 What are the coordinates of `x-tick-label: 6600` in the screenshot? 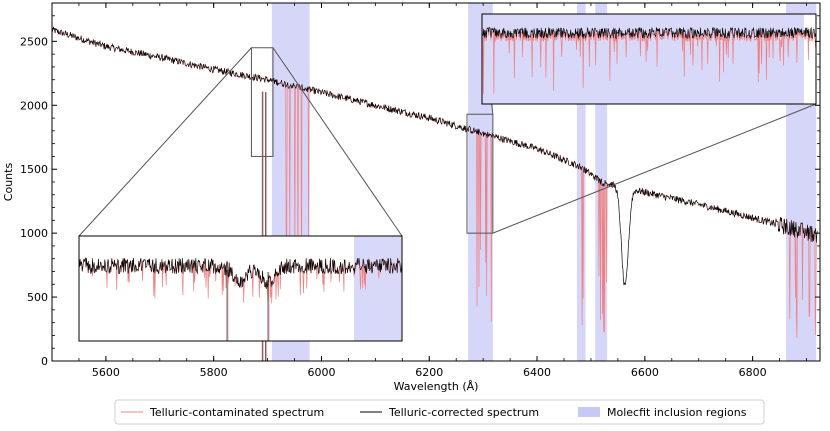 It's located at (645, 372).